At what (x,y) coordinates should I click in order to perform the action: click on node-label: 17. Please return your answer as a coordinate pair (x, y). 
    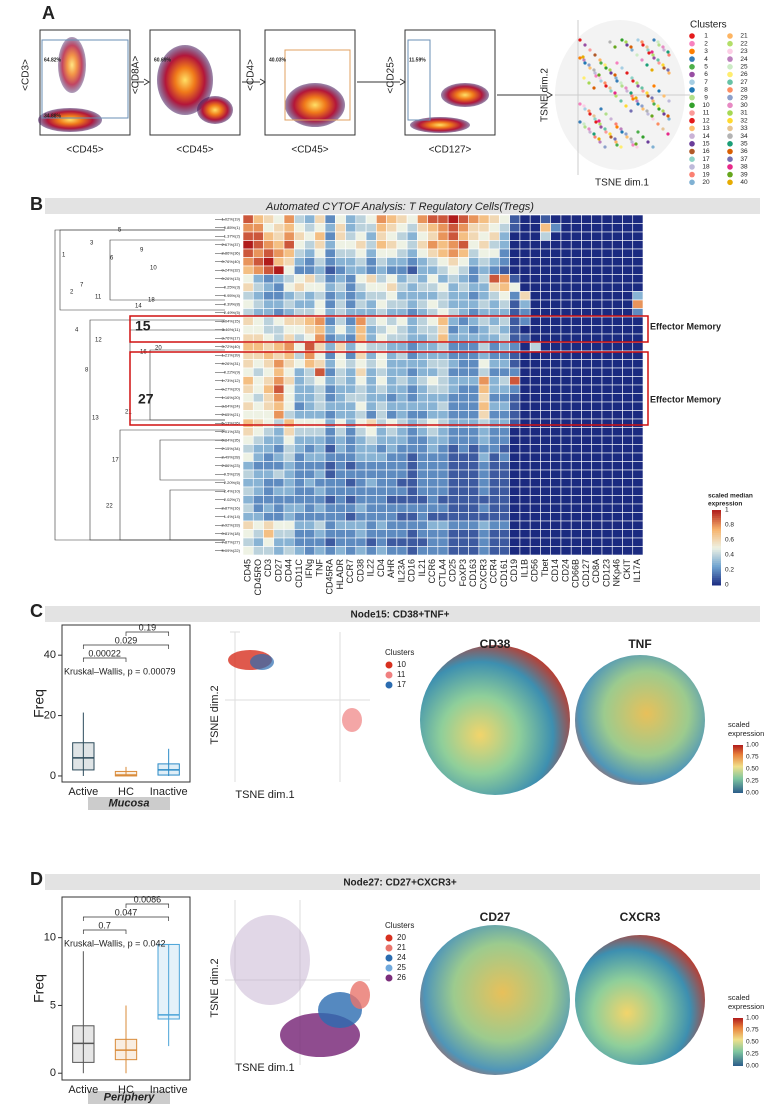
    Looking at the image, I should click on (115, 461).